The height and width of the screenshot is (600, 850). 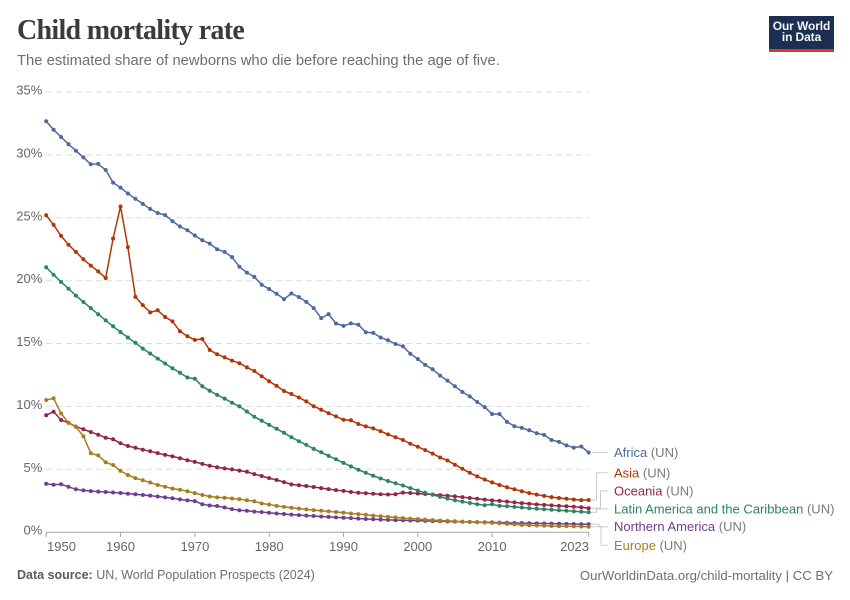 What do you see at coordinates (33, 467) in the screenshot?
I see `svg-text: 5%` at bounding box center [33, 467].